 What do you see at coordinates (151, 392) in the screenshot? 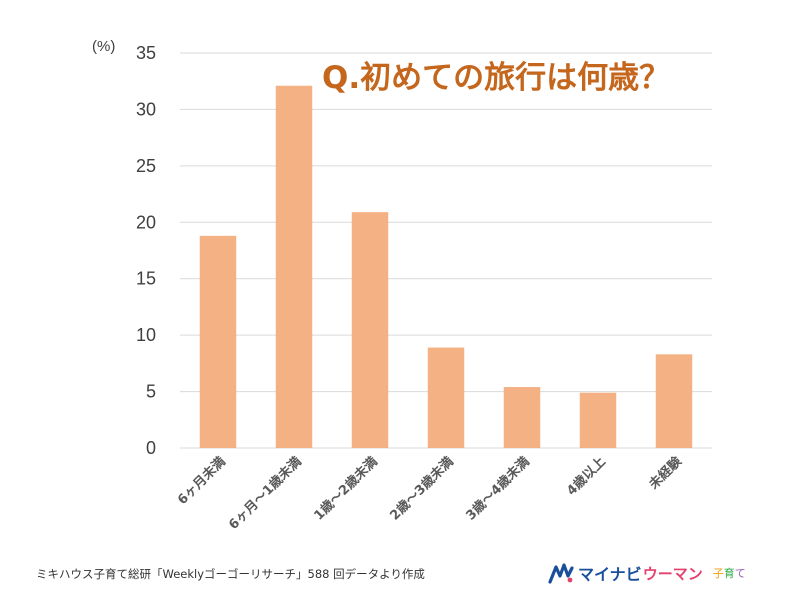
I see `y-tick-label: 5` at bounding box center [151, 392].